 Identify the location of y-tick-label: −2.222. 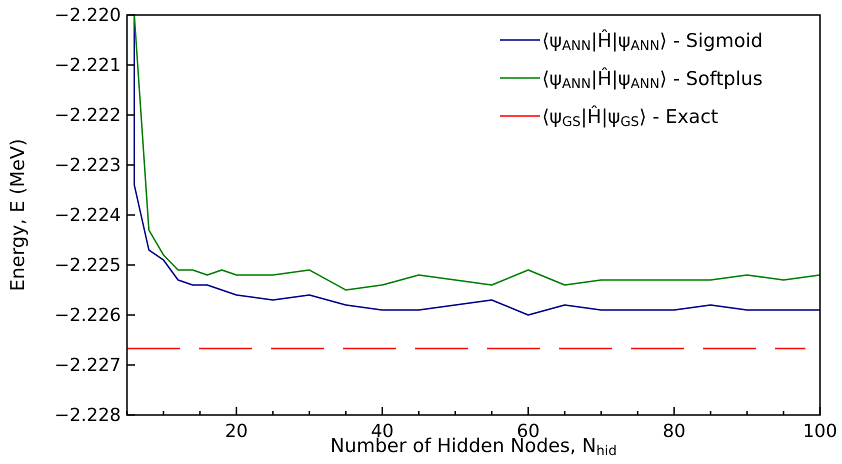
(87, 115).